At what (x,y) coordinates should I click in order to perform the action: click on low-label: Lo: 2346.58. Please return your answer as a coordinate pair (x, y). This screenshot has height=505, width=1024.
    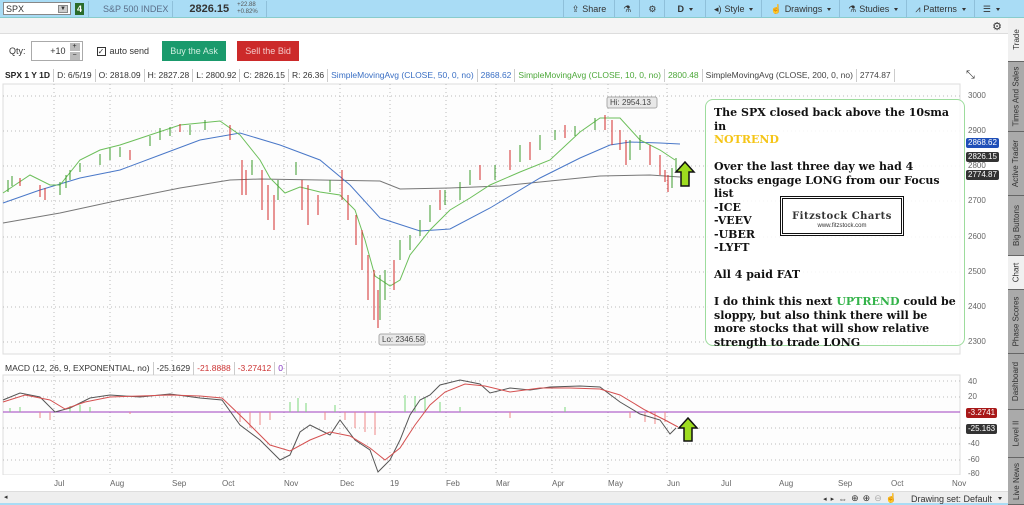
    Looking at the image, I should click on (403, 339).